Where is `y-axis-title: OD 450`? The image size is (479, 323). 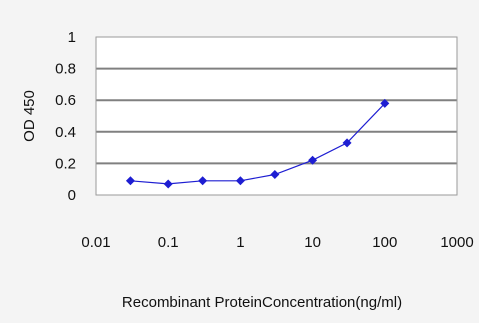
y-axis-title: OD 450 is located at coordinates (29, 116).